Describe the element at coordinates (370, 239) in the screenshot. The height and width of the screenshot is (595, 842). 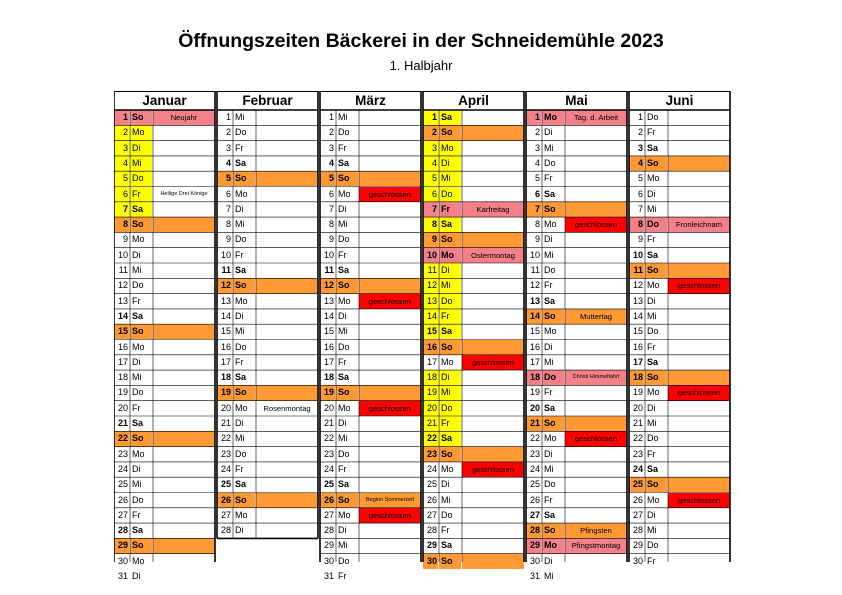
I see `day-row: 9 Do` at that location.